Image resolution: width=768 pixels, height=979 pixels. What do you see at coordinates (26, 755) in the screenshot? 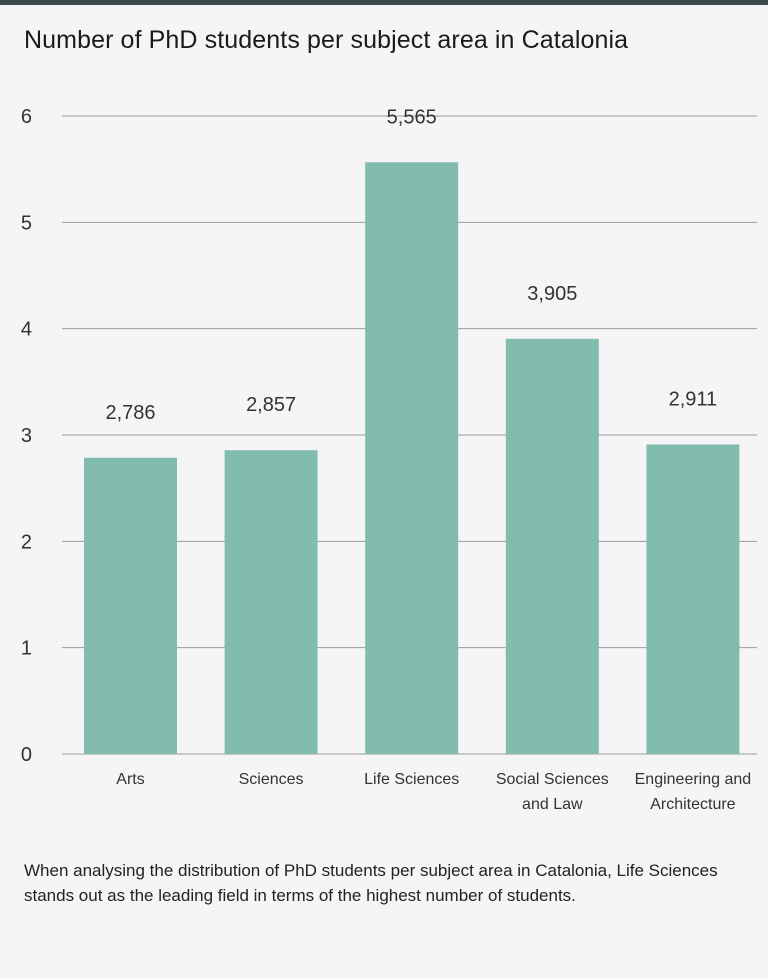
I see `y-tick-label: 0` at bounding box center [26, 755].